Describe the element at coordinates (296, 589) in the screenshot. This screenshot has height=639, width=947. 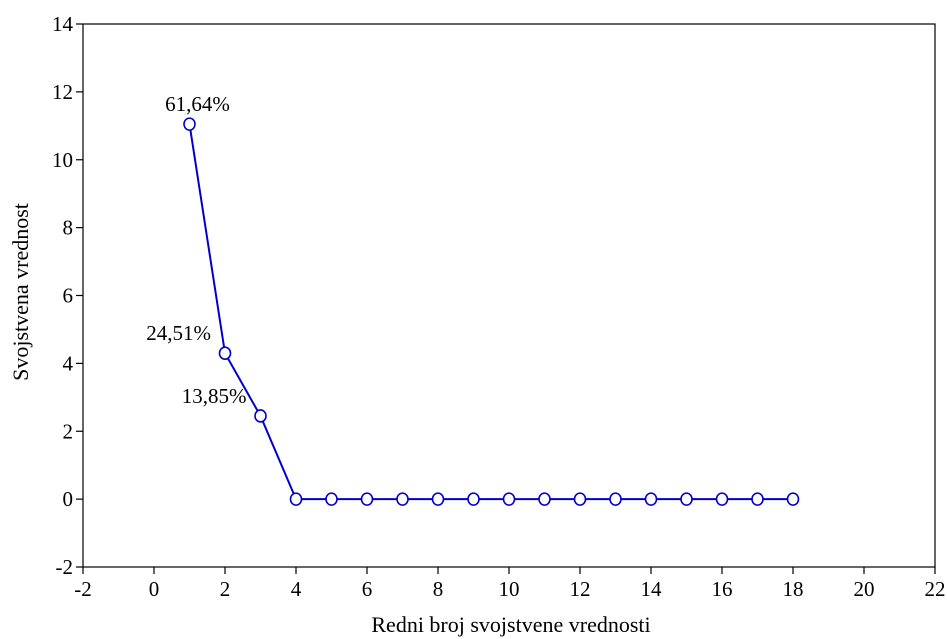
I see `x-tick-label: 4` at that location.